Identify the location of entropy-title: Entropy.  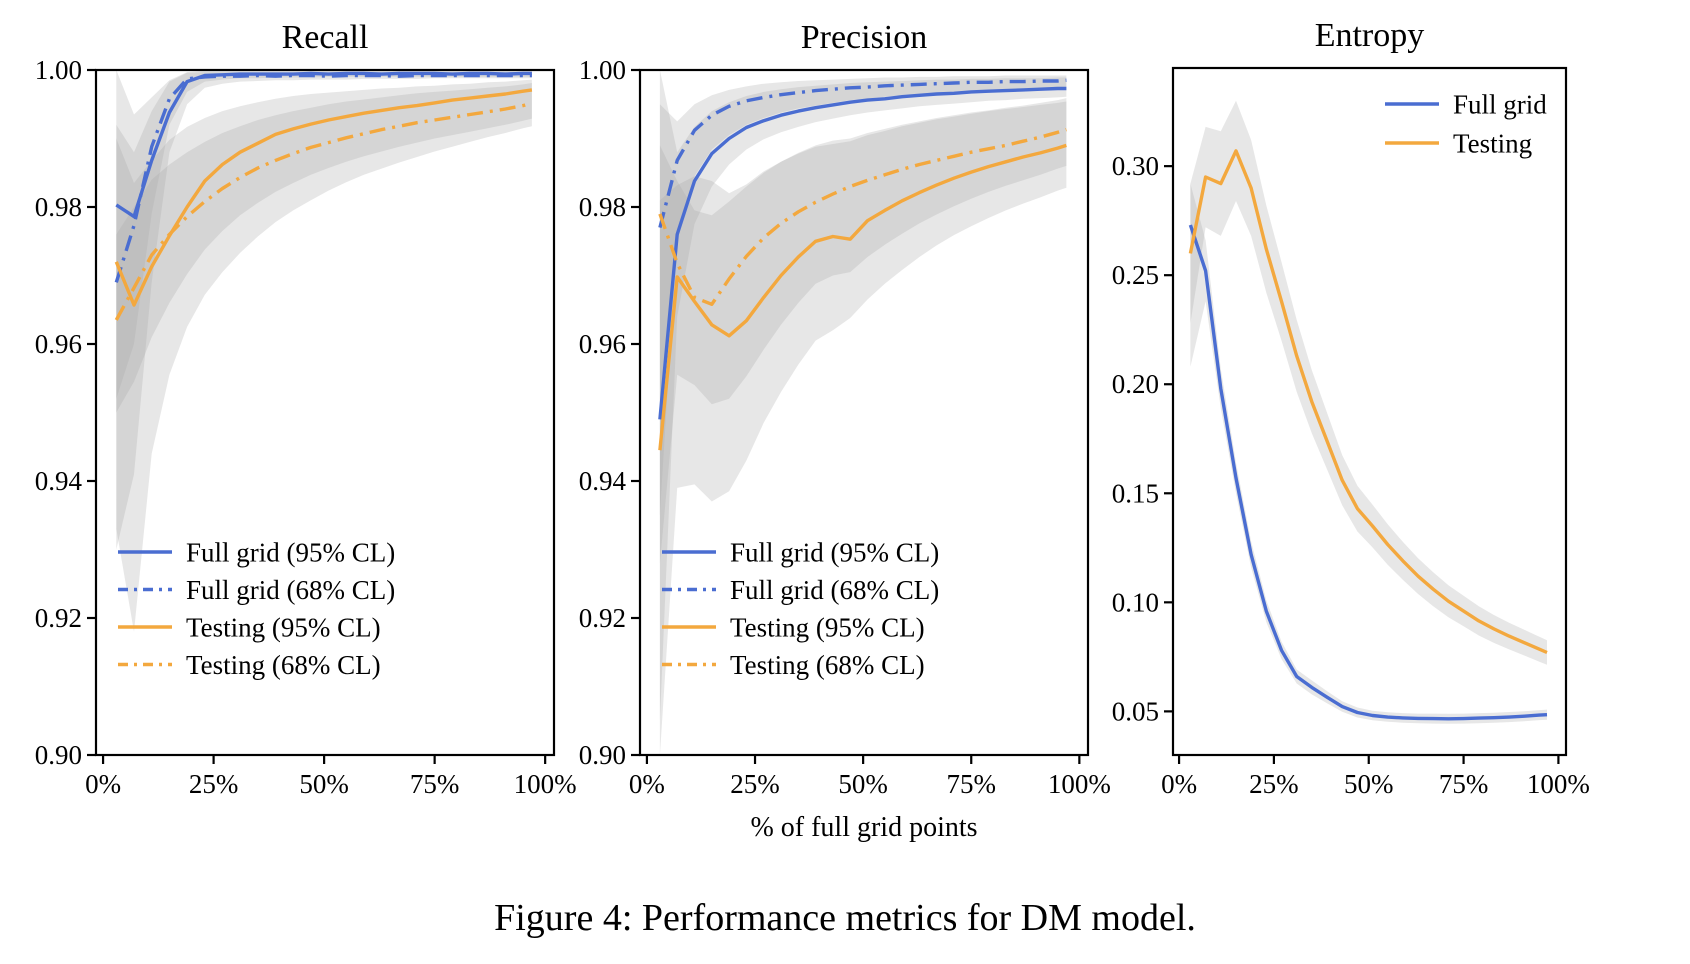
(1370, 35).